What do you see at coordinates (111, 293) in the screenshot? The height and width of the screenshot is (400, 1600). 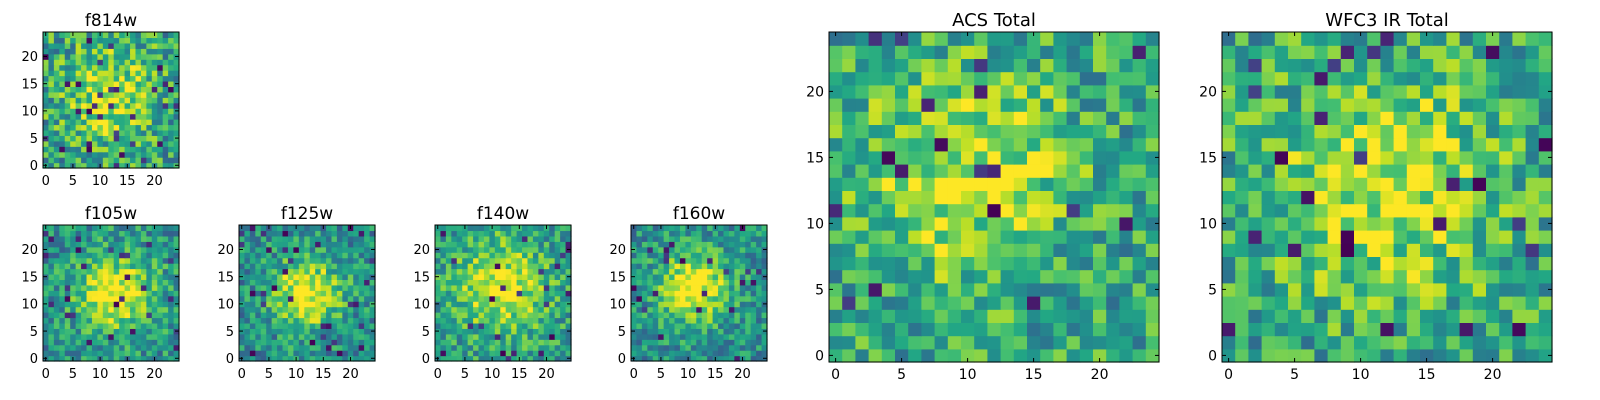 I see `heatmap-cells` at bounding box center [111, 293].